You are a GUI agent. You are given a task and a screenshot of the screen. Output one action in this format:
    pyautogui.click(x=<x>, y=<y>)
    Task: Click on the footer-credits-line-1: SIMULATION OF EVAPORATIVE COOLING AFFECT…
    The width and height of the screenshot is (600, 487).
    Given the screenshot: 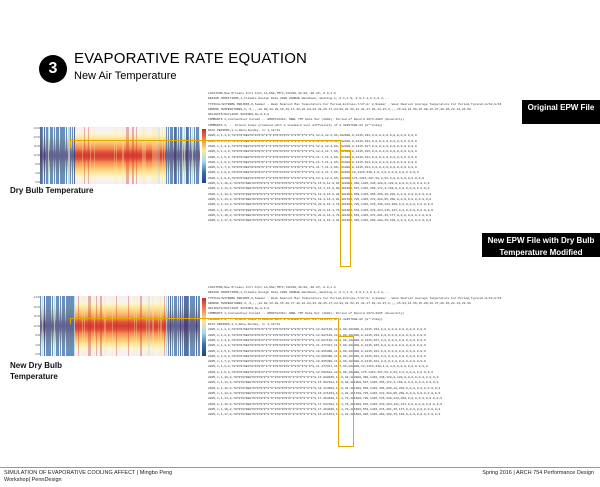 What is the action you would take?
    pyautogui.click(x=88, y=473)
    